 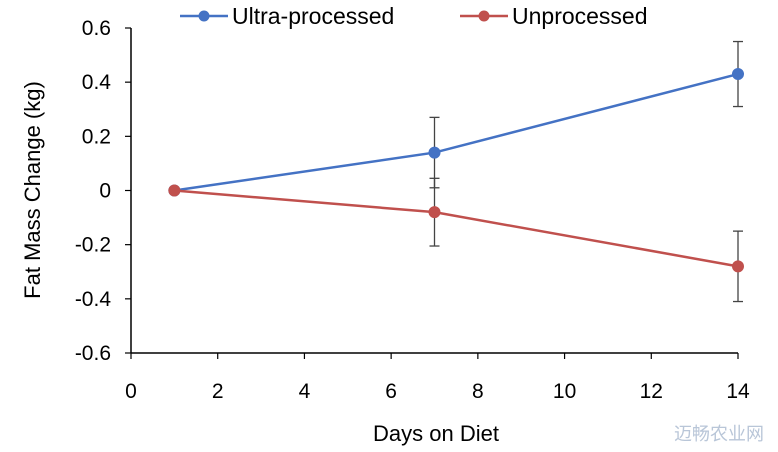 What do you see at coordinates (478, 391) in the screenshot?
I see `x-tick-label: 8` at bounding box center [478, 391].